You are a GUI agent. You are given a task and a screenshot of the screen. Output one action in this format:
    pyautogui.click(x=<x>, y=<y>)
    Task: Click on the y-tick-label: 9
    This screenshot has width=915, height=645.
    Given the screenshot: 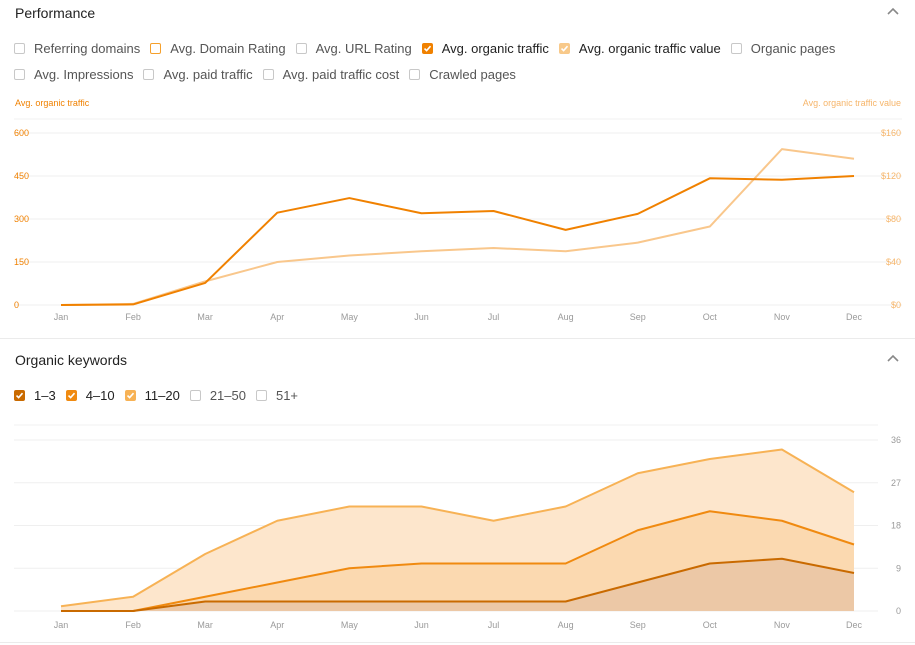 What is the action you would take?
    pyautogui.click(x=898, y=568)
    